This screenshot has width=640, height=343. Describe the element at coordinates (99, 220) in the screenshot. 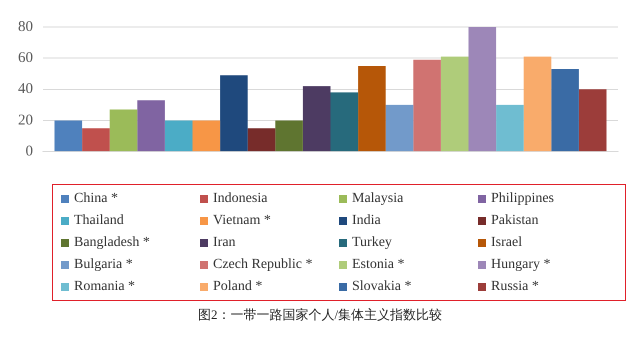

I see `legend-label: Thailand` at that location.